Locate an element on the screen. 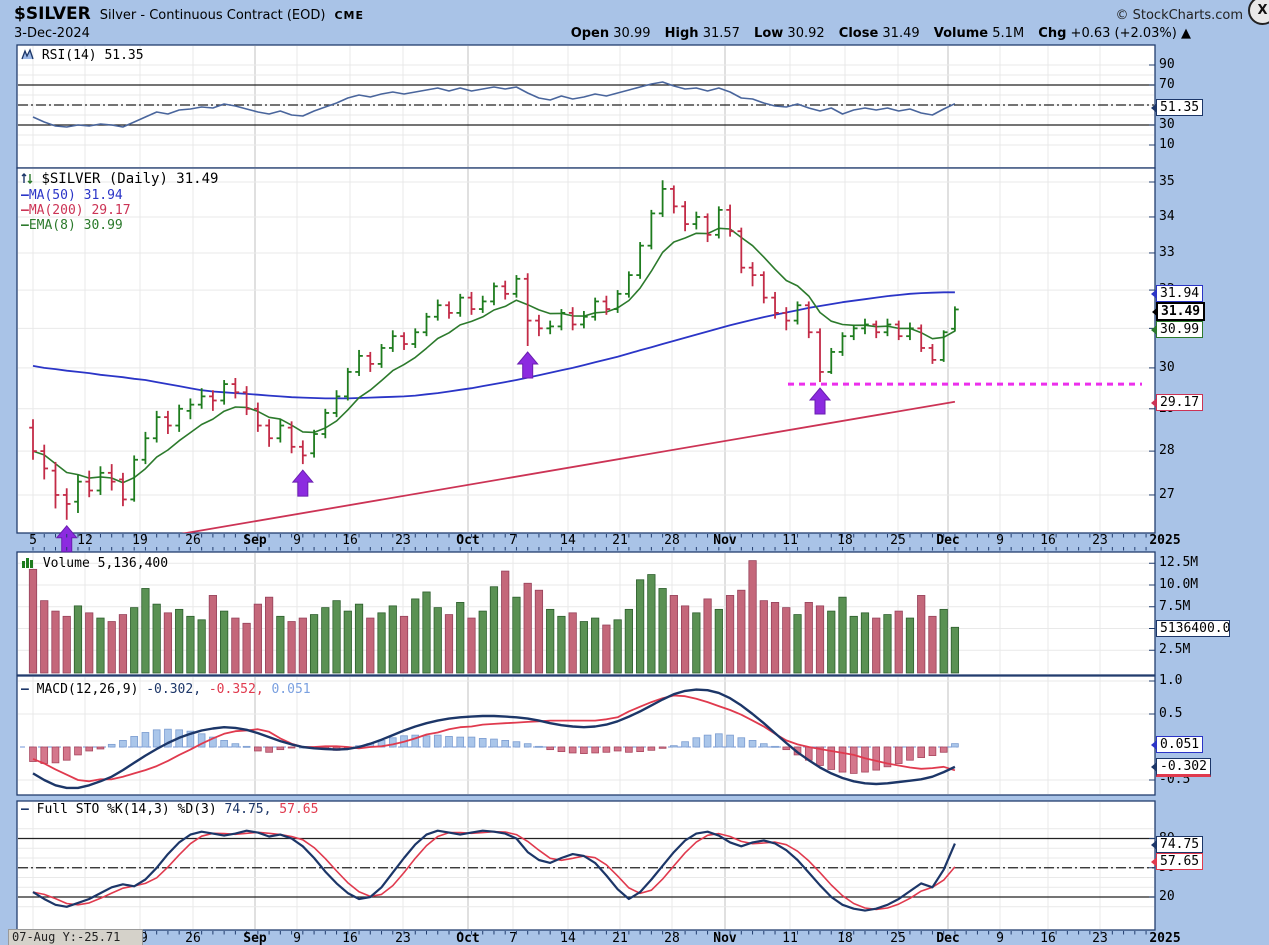 This screenshot has width=1269, height=945. price-chart-icon is located at coordinates (27, 178).